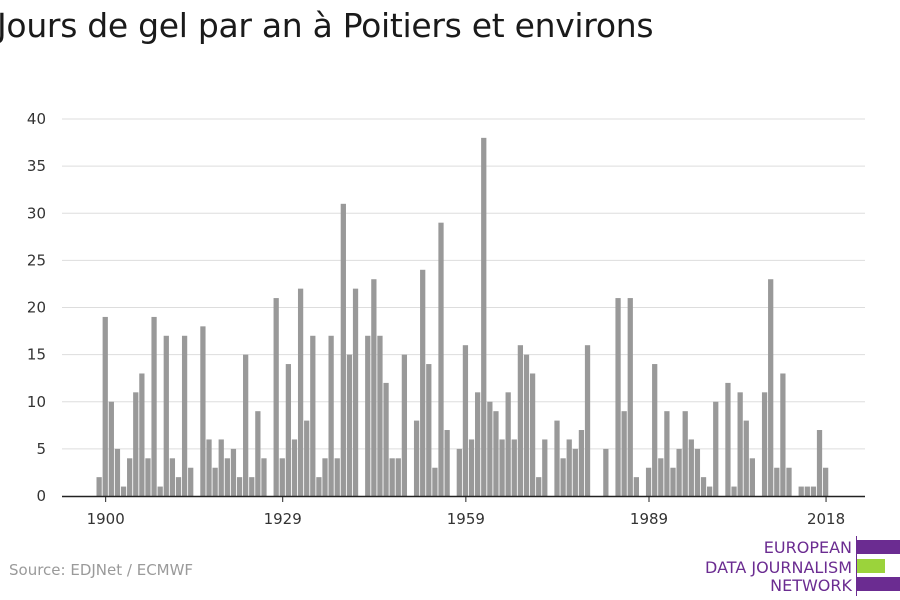 The image size is (900, 600). I want to click on y-tick-label: 5, so click(41, 449).